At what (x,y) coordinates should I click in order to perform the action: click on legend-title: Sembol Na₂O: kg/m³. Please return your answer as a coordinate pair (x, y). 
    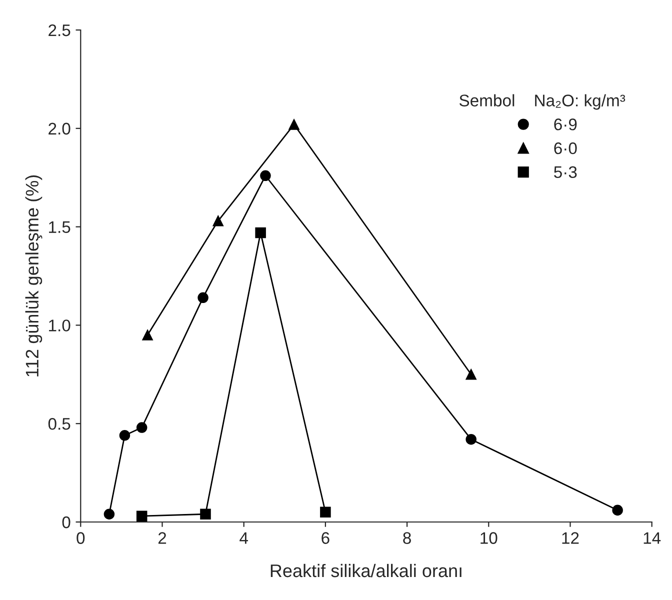
    Looking at the image, I should click on (542, 102).